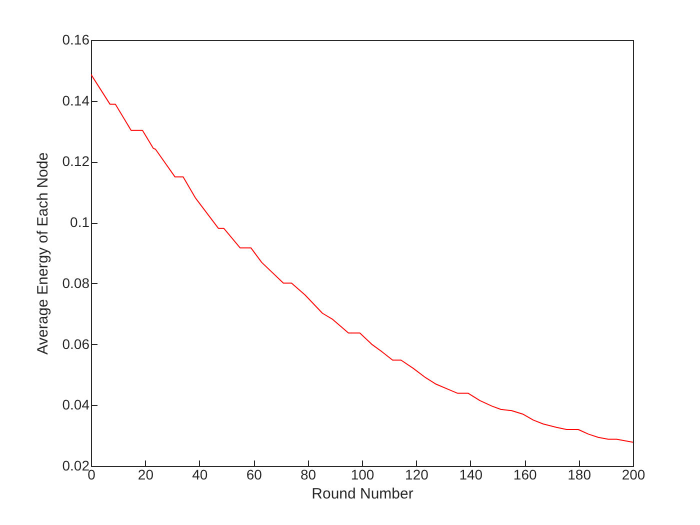  Describe the element at coordinates (43, 253) in the screenshot. I see `y-axis-title: Average Energy of Each Node` at that location.